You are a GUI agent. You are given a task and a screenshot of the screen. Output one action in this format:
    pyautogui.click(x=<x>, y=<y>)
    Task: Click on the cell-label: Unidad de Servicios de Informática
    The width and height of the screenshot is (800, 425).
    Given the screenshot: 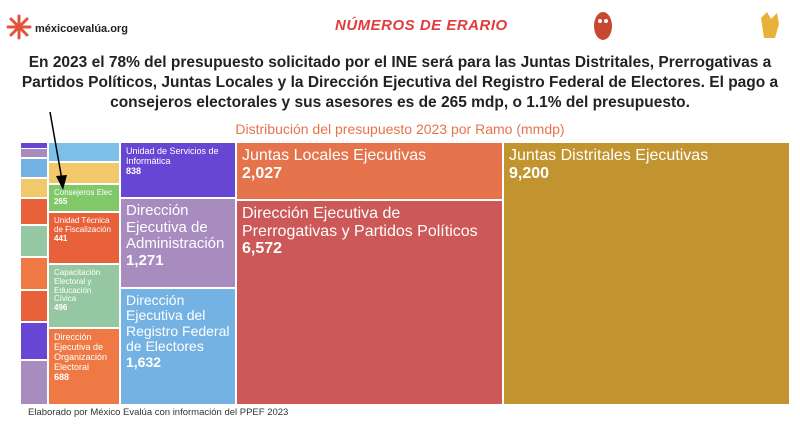 What is the action you would take?
    pyautogui.click(x=172, y=156)
    